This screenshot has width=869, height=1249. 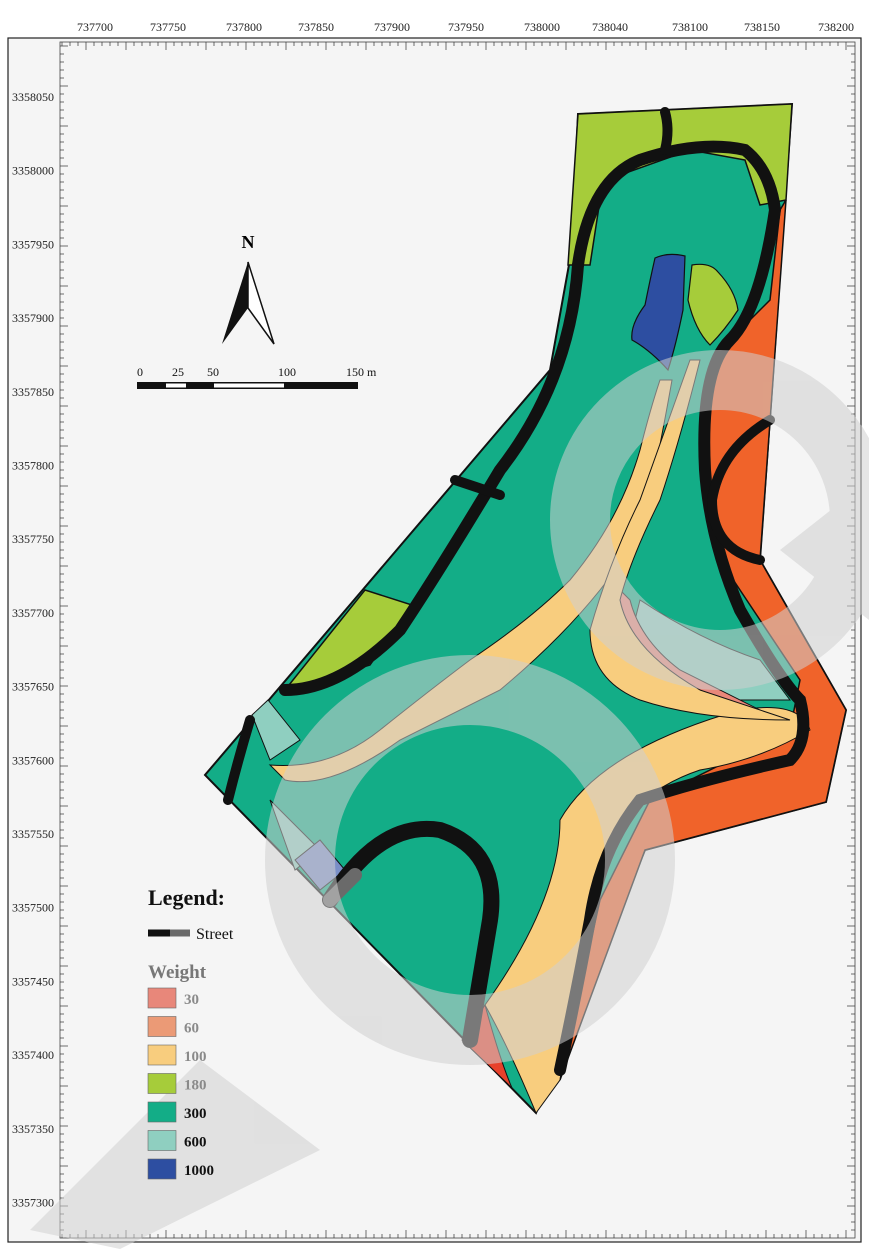 What do you see at coordinates (33, 1203) in the screenshot?
I see `y-coord-label: 3357300` at bounding box center [33, 1203].